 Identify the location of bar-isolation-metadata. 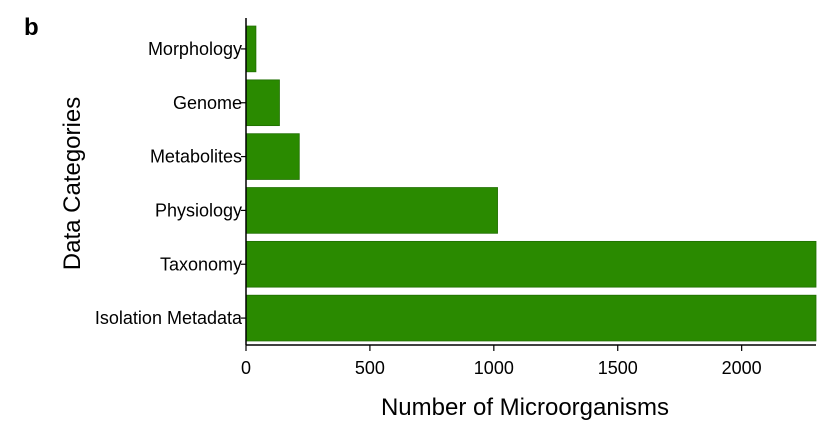
(531, 318).